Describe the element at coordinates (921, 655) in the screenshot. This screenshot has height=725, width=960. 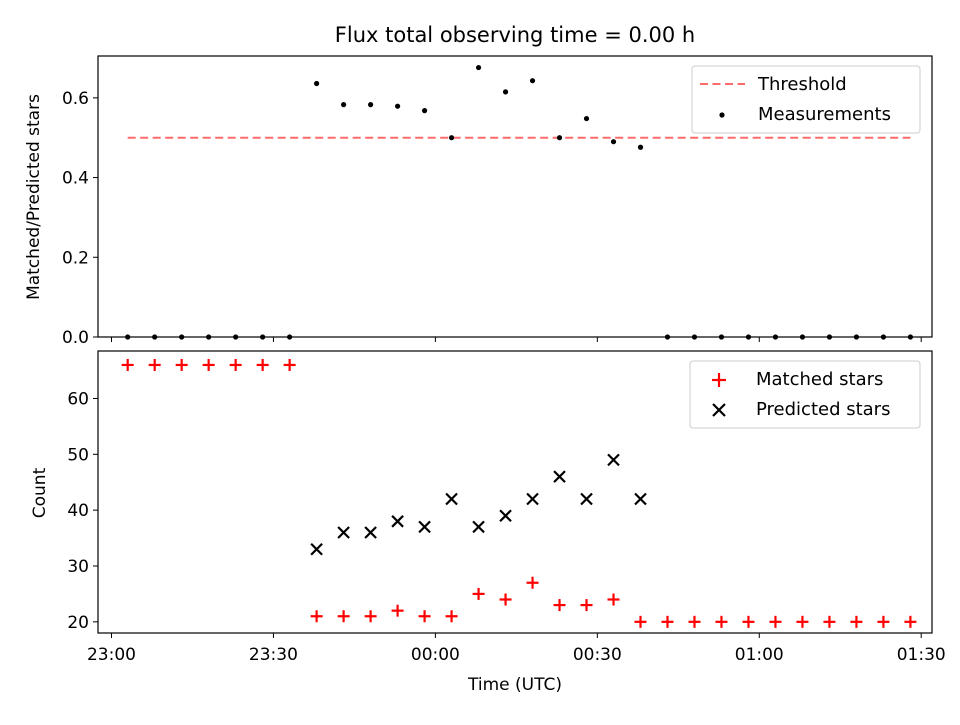
I see `x-tick-label: 01:30` at that location.